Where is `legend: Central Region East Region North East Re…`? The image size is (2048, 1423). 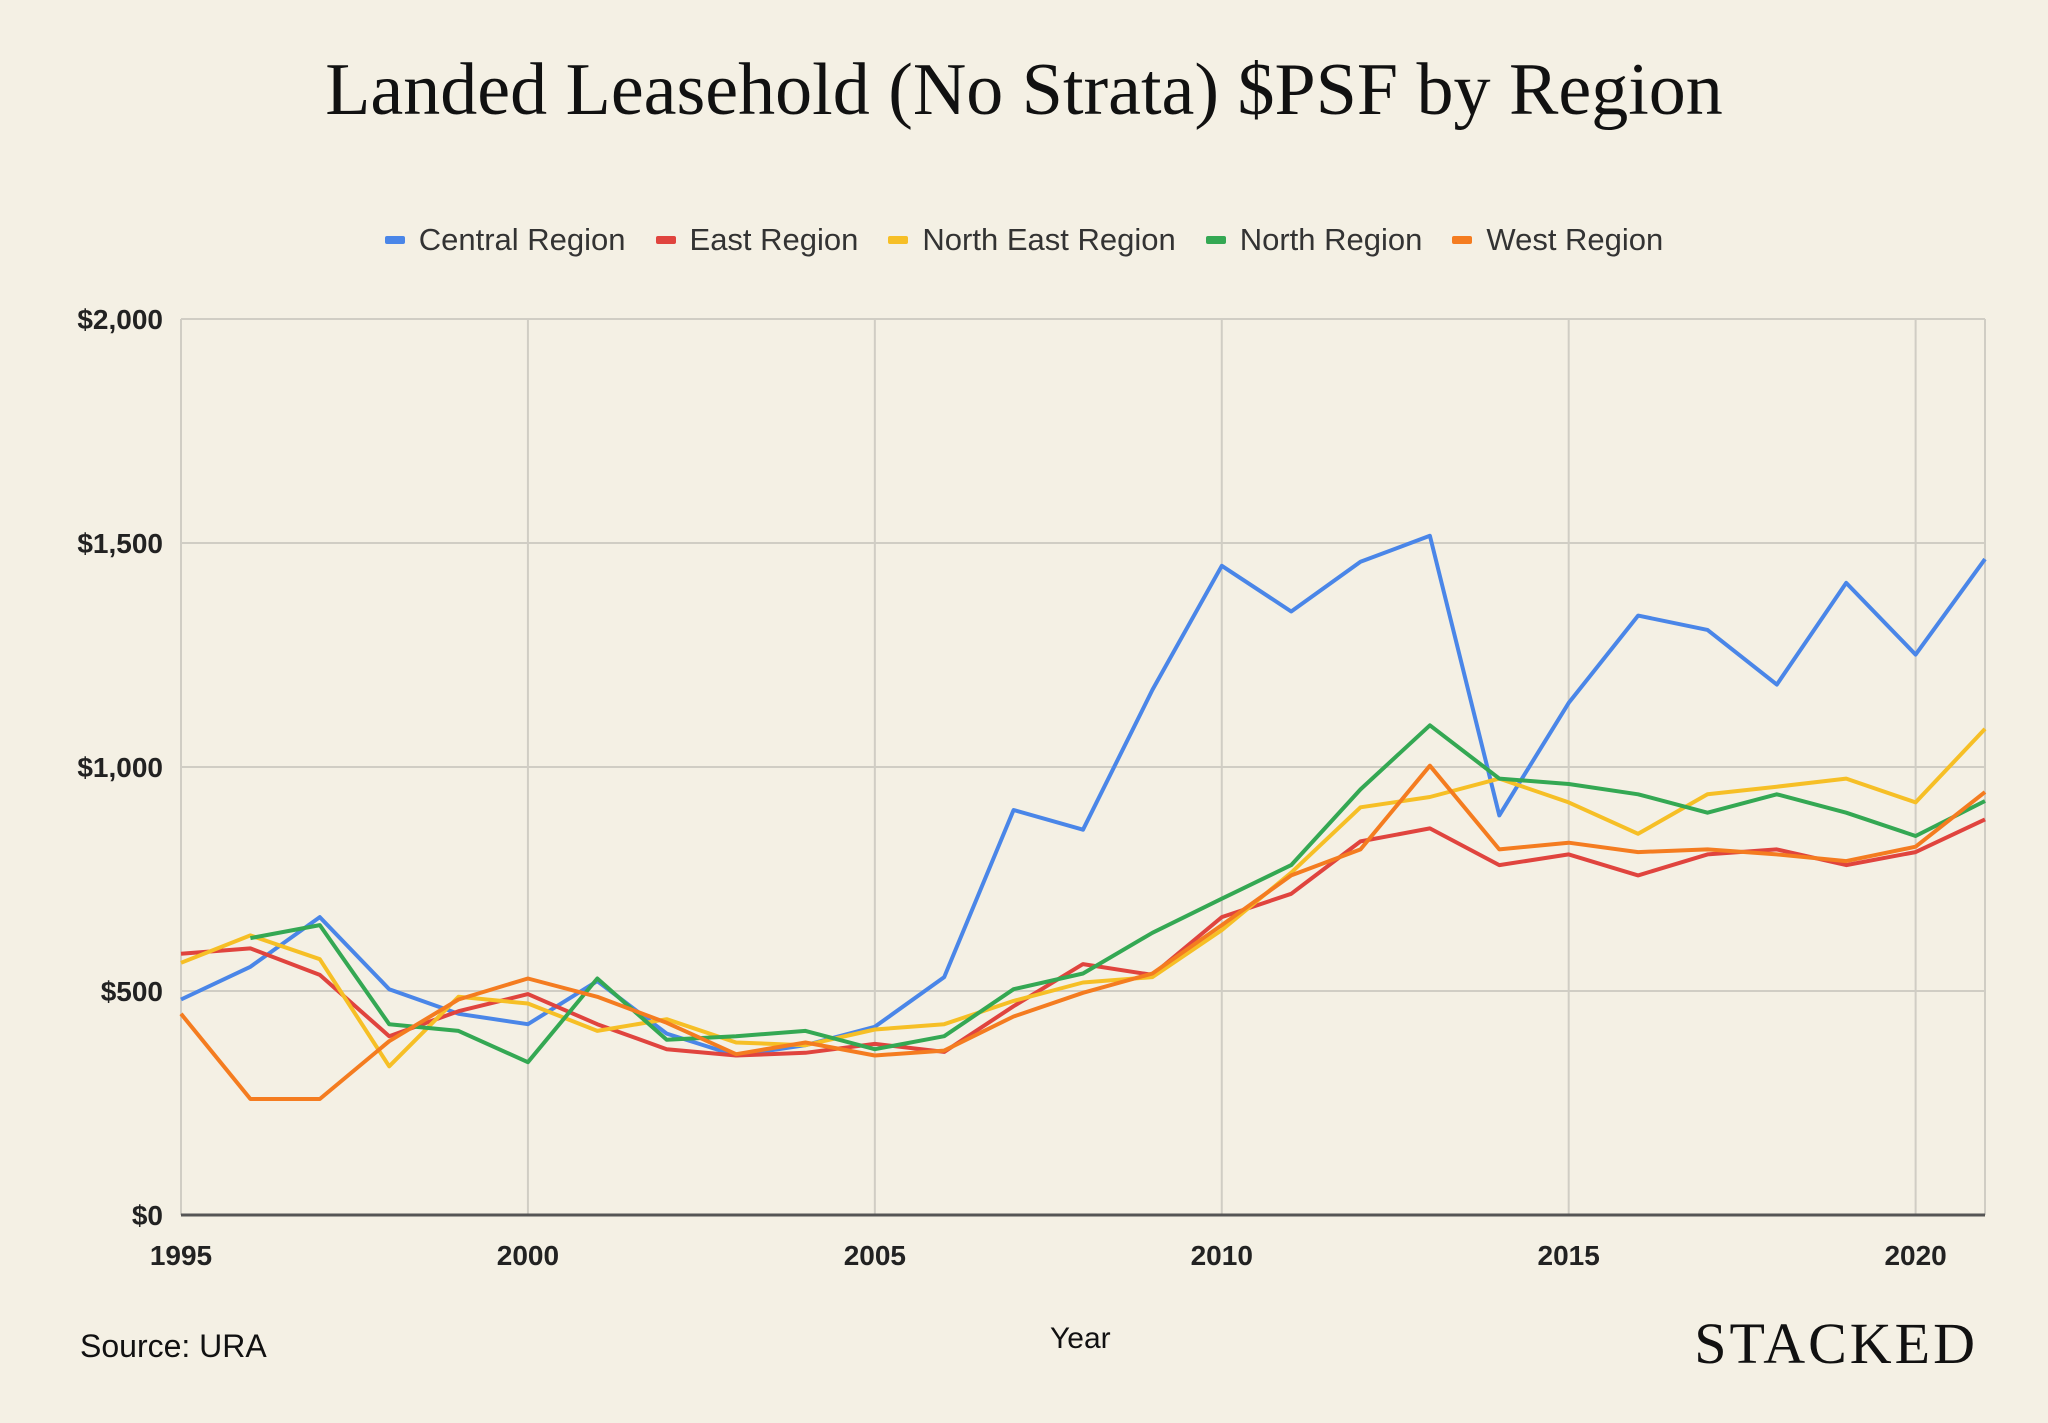
legend: Central Region East Region North East Re… is located at coordinates (1024, 240).